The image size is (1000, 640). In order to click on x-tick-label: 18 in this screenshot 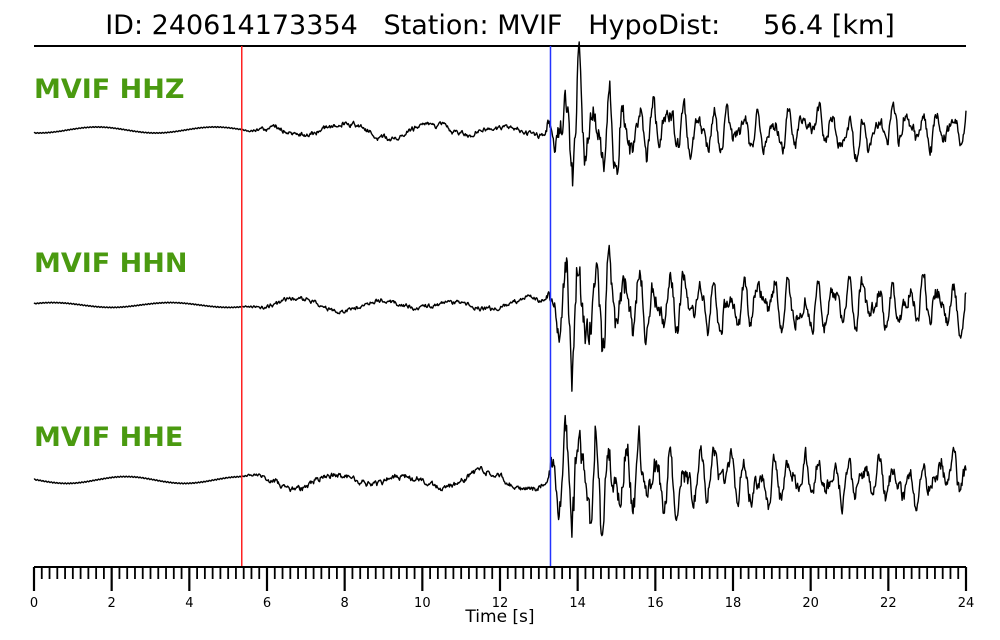, I will do `click(733, 603)`.